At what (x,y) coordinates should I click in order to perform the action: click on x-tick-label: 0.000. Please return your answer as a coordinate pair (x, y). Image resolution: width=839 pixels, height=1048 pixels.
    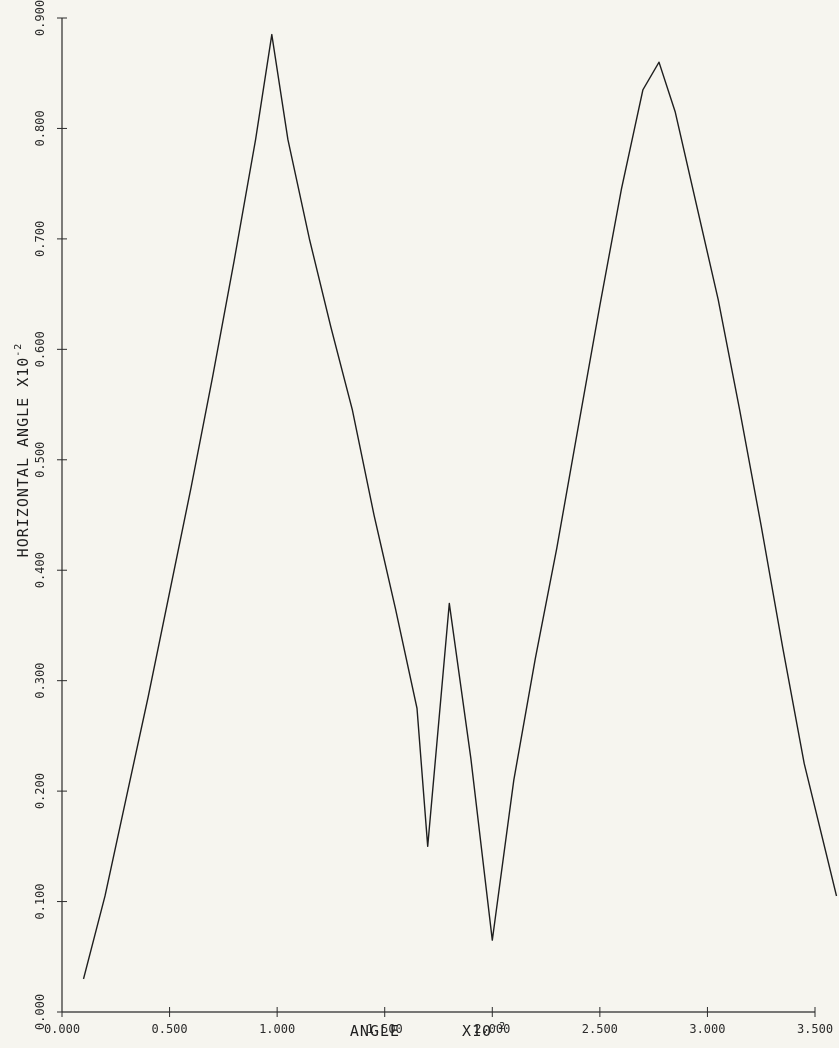
    Looking at the image, I should click on (62, 1029).